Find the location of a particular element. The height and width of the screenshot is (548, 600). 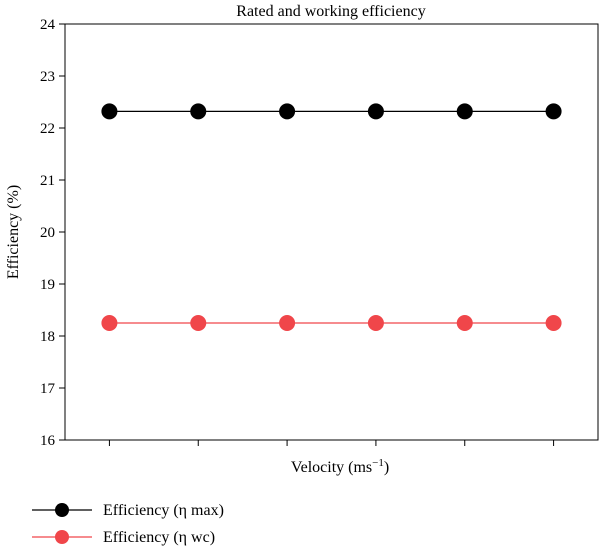

y-axis: 16 17 18 19 20 21 22 23 24 is located at coordinates (52, 233).